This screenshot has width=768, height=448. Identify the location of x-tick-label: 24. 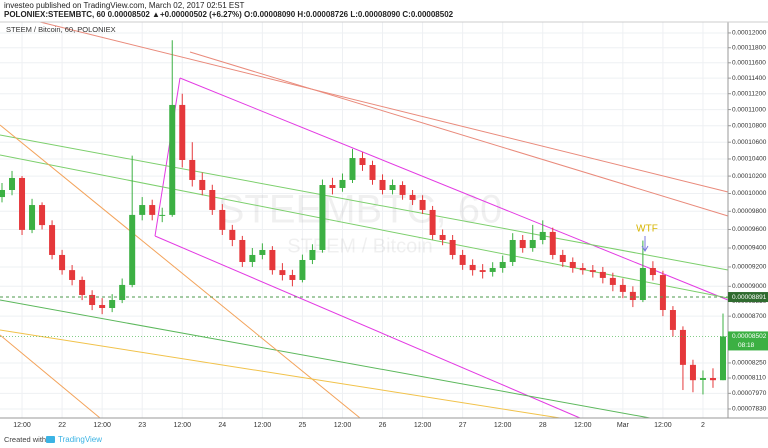
(222, 425).